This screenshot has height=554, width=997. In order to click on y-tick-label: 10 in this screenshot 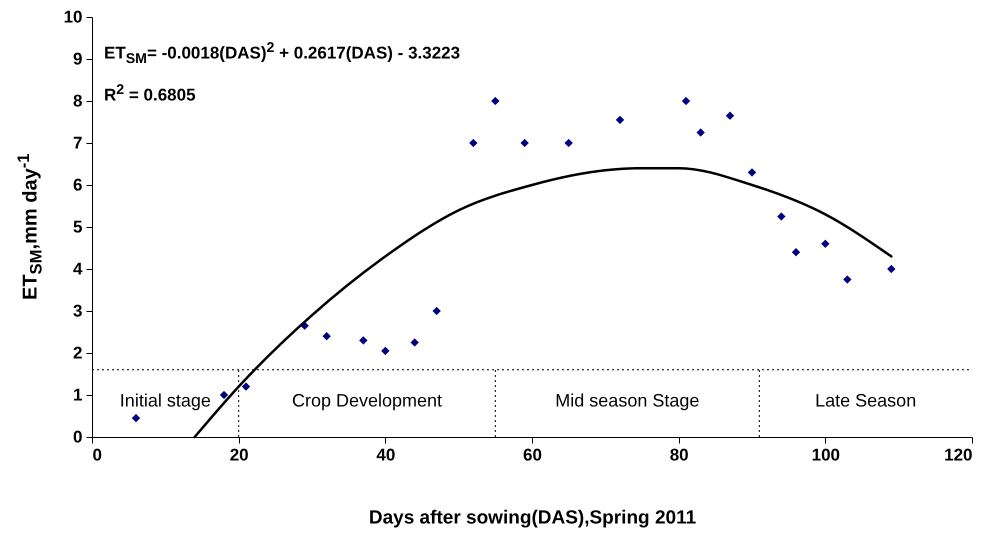, I will do `click(73, 17)`.